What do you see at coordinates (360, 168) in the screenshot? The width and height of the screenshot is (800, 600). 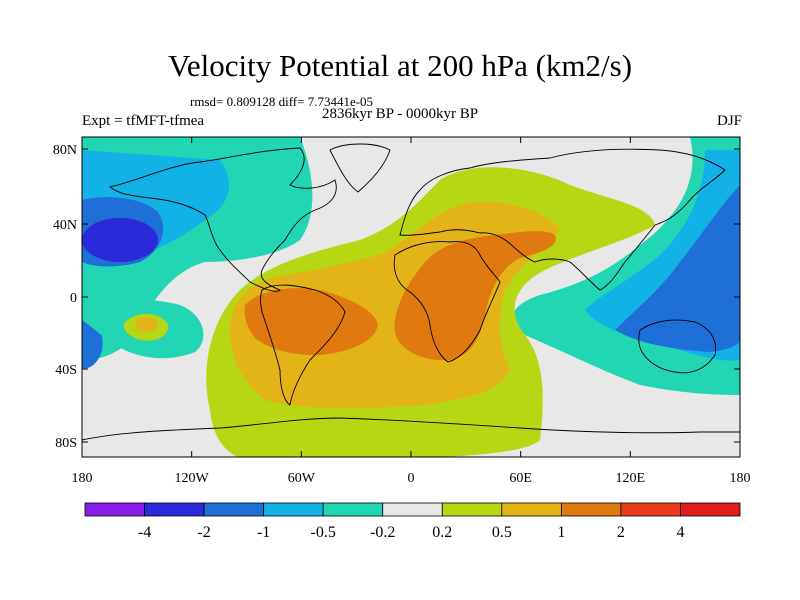 I see `coast-greenland` at bounding box center [360, 168].